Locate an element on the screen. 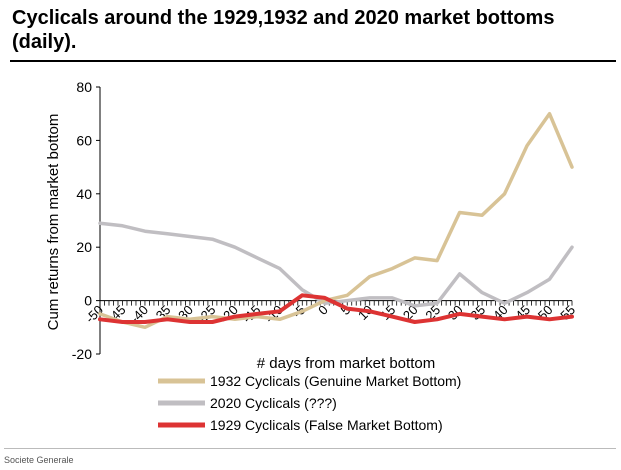 The height and width of the screenshot is (470, 621). y-axis-title: Cum returns from market bottom is located at coordinates (53, 222).